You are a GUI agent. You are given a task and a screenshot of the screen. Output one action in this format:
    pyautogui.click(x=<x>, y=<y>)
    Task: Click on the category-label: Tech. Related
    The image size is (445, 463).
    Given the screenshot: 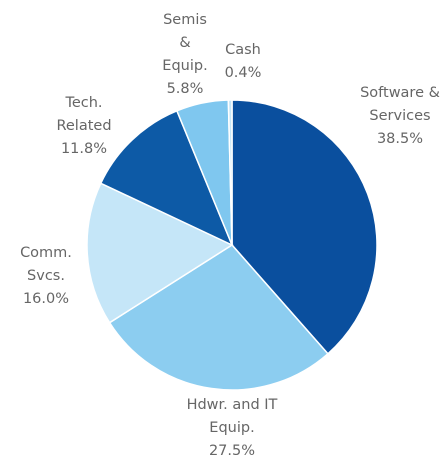 What is the action you would take?
    pyautogui.click(x=84, y=115)
    